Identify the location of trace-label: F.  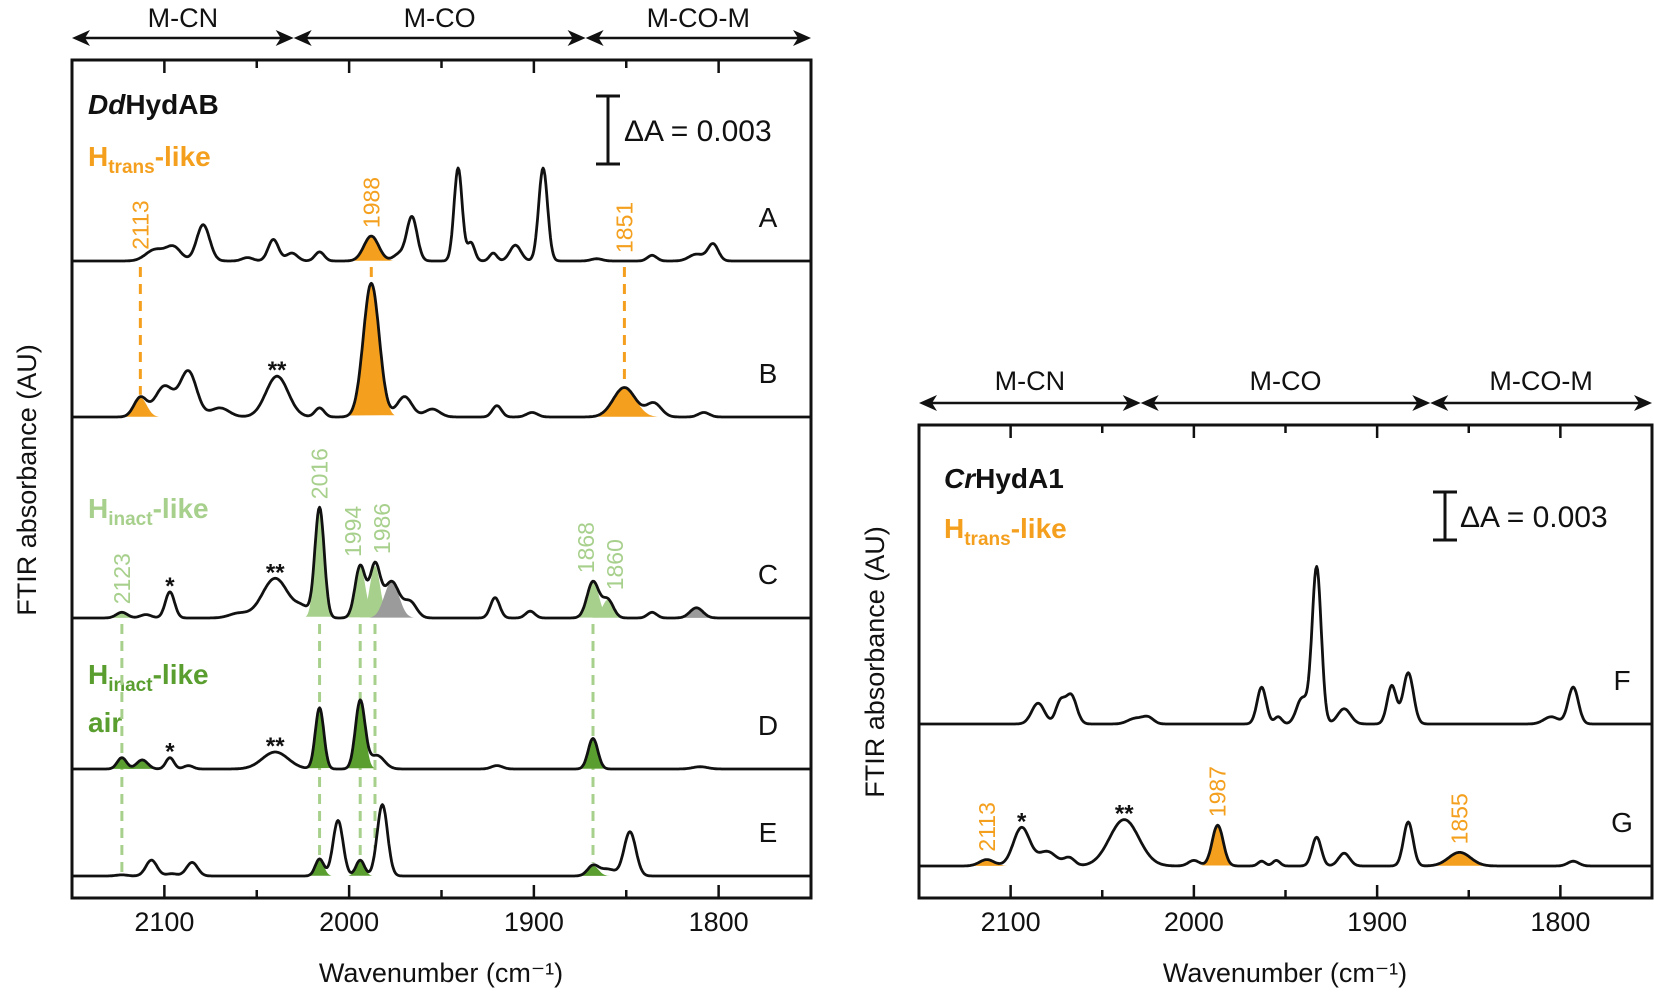
(1621, 680).